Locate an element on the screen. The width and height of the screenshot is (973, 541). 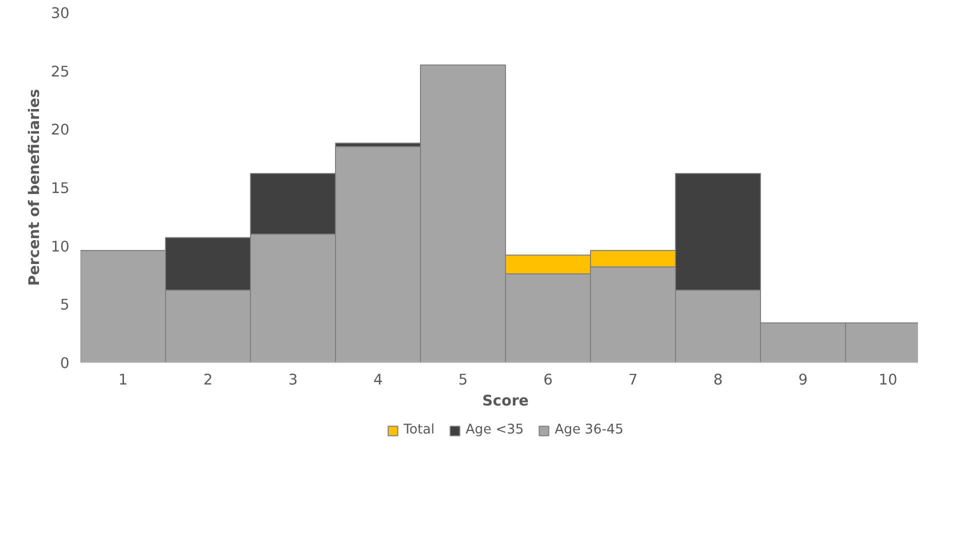
x-tick-label: 7 is located at coordinates (633, 380).